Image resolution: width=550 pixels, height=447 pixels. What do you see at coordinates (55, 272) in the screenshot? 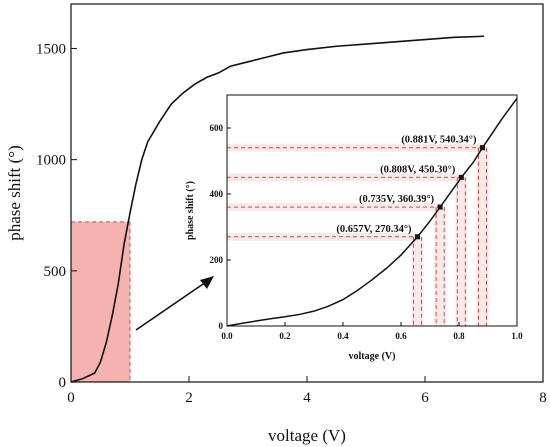
I see `main-y-tick-label: 500` at bounding box center [55, 272].